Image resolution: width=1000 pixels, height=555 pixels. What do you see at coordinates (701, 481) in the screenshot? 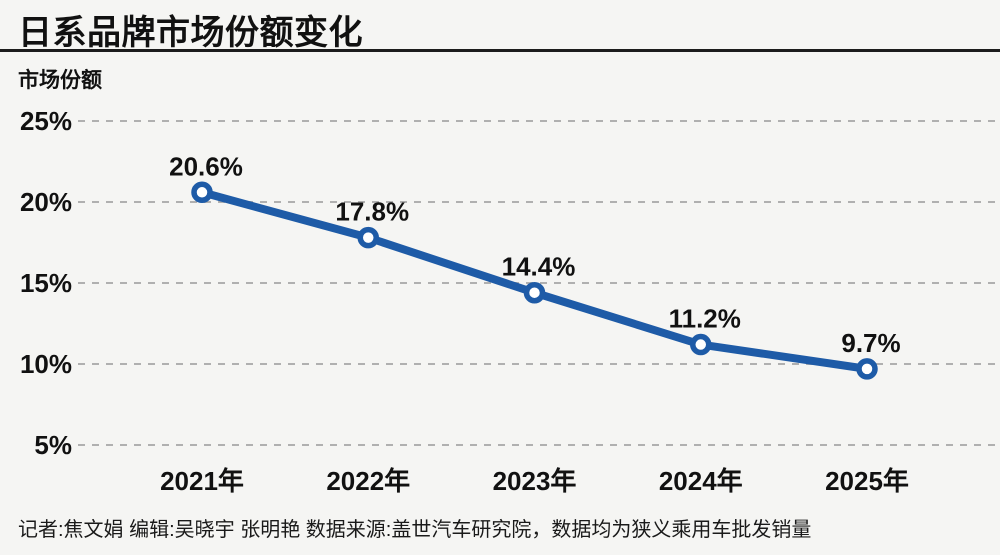
I see `x-axis-label: 2024年` at bounding box center [701, 481].